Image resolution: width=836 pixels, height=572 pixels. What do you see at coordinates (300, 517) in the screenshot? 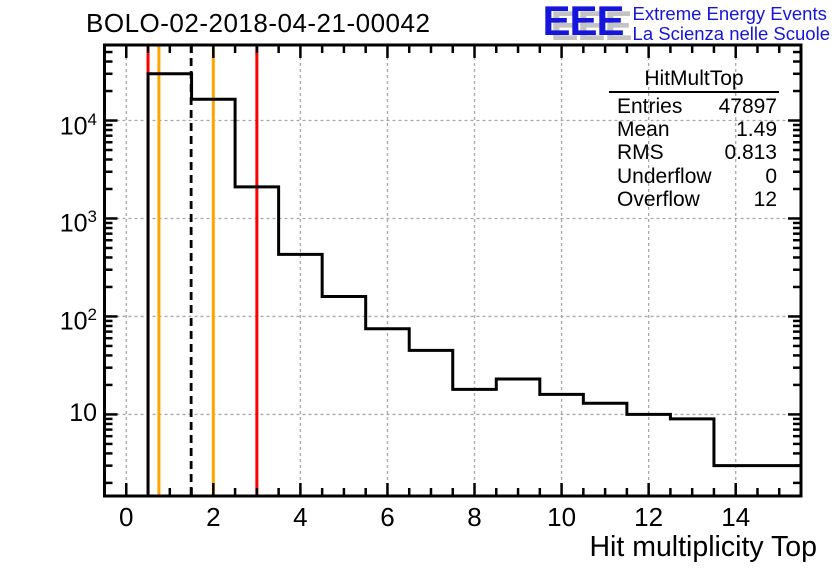
I see `x-tick-label: 4` at bounding box center [300, 517].